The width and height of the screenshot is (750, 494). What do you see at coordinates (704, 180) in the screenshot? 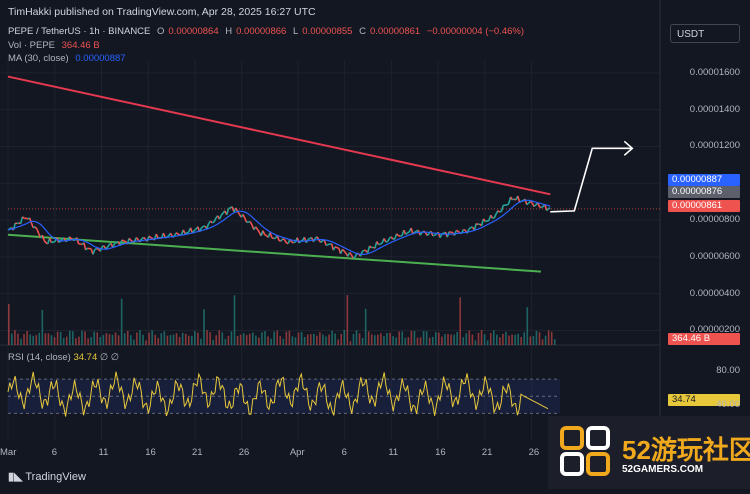
I see `ma-price-tag: 0.00000887` at bounding box center [704, 180].